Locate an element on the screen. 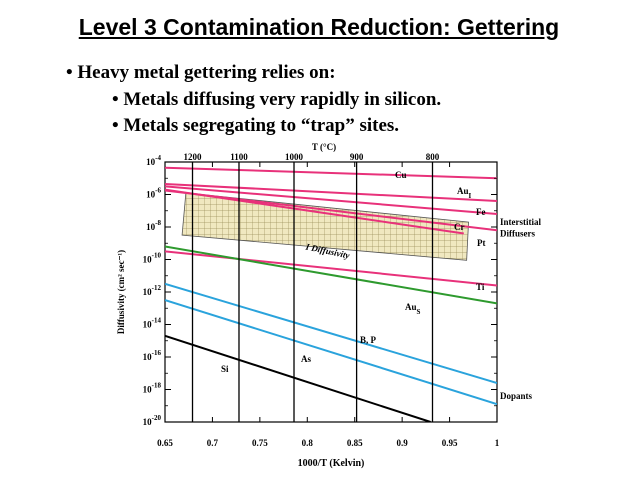 Image resolution: width=638 pixels, height=478 pixels. series-label-si: Si is located at coordinates (225, 369).